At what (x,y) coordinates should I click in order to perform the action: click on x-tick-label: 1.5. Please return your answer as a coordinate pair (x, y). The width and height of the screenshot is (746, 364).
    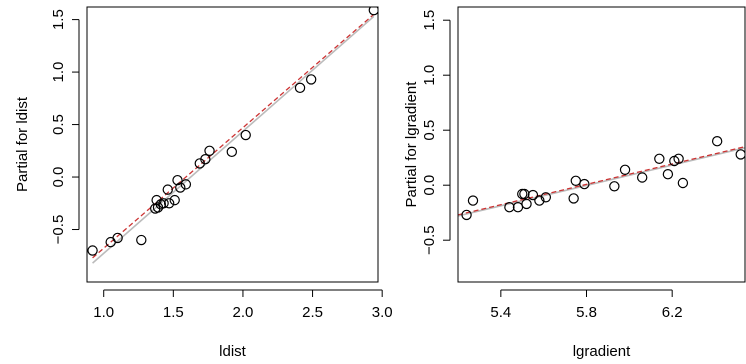
    Looking at the image, I should click on (173, 312).